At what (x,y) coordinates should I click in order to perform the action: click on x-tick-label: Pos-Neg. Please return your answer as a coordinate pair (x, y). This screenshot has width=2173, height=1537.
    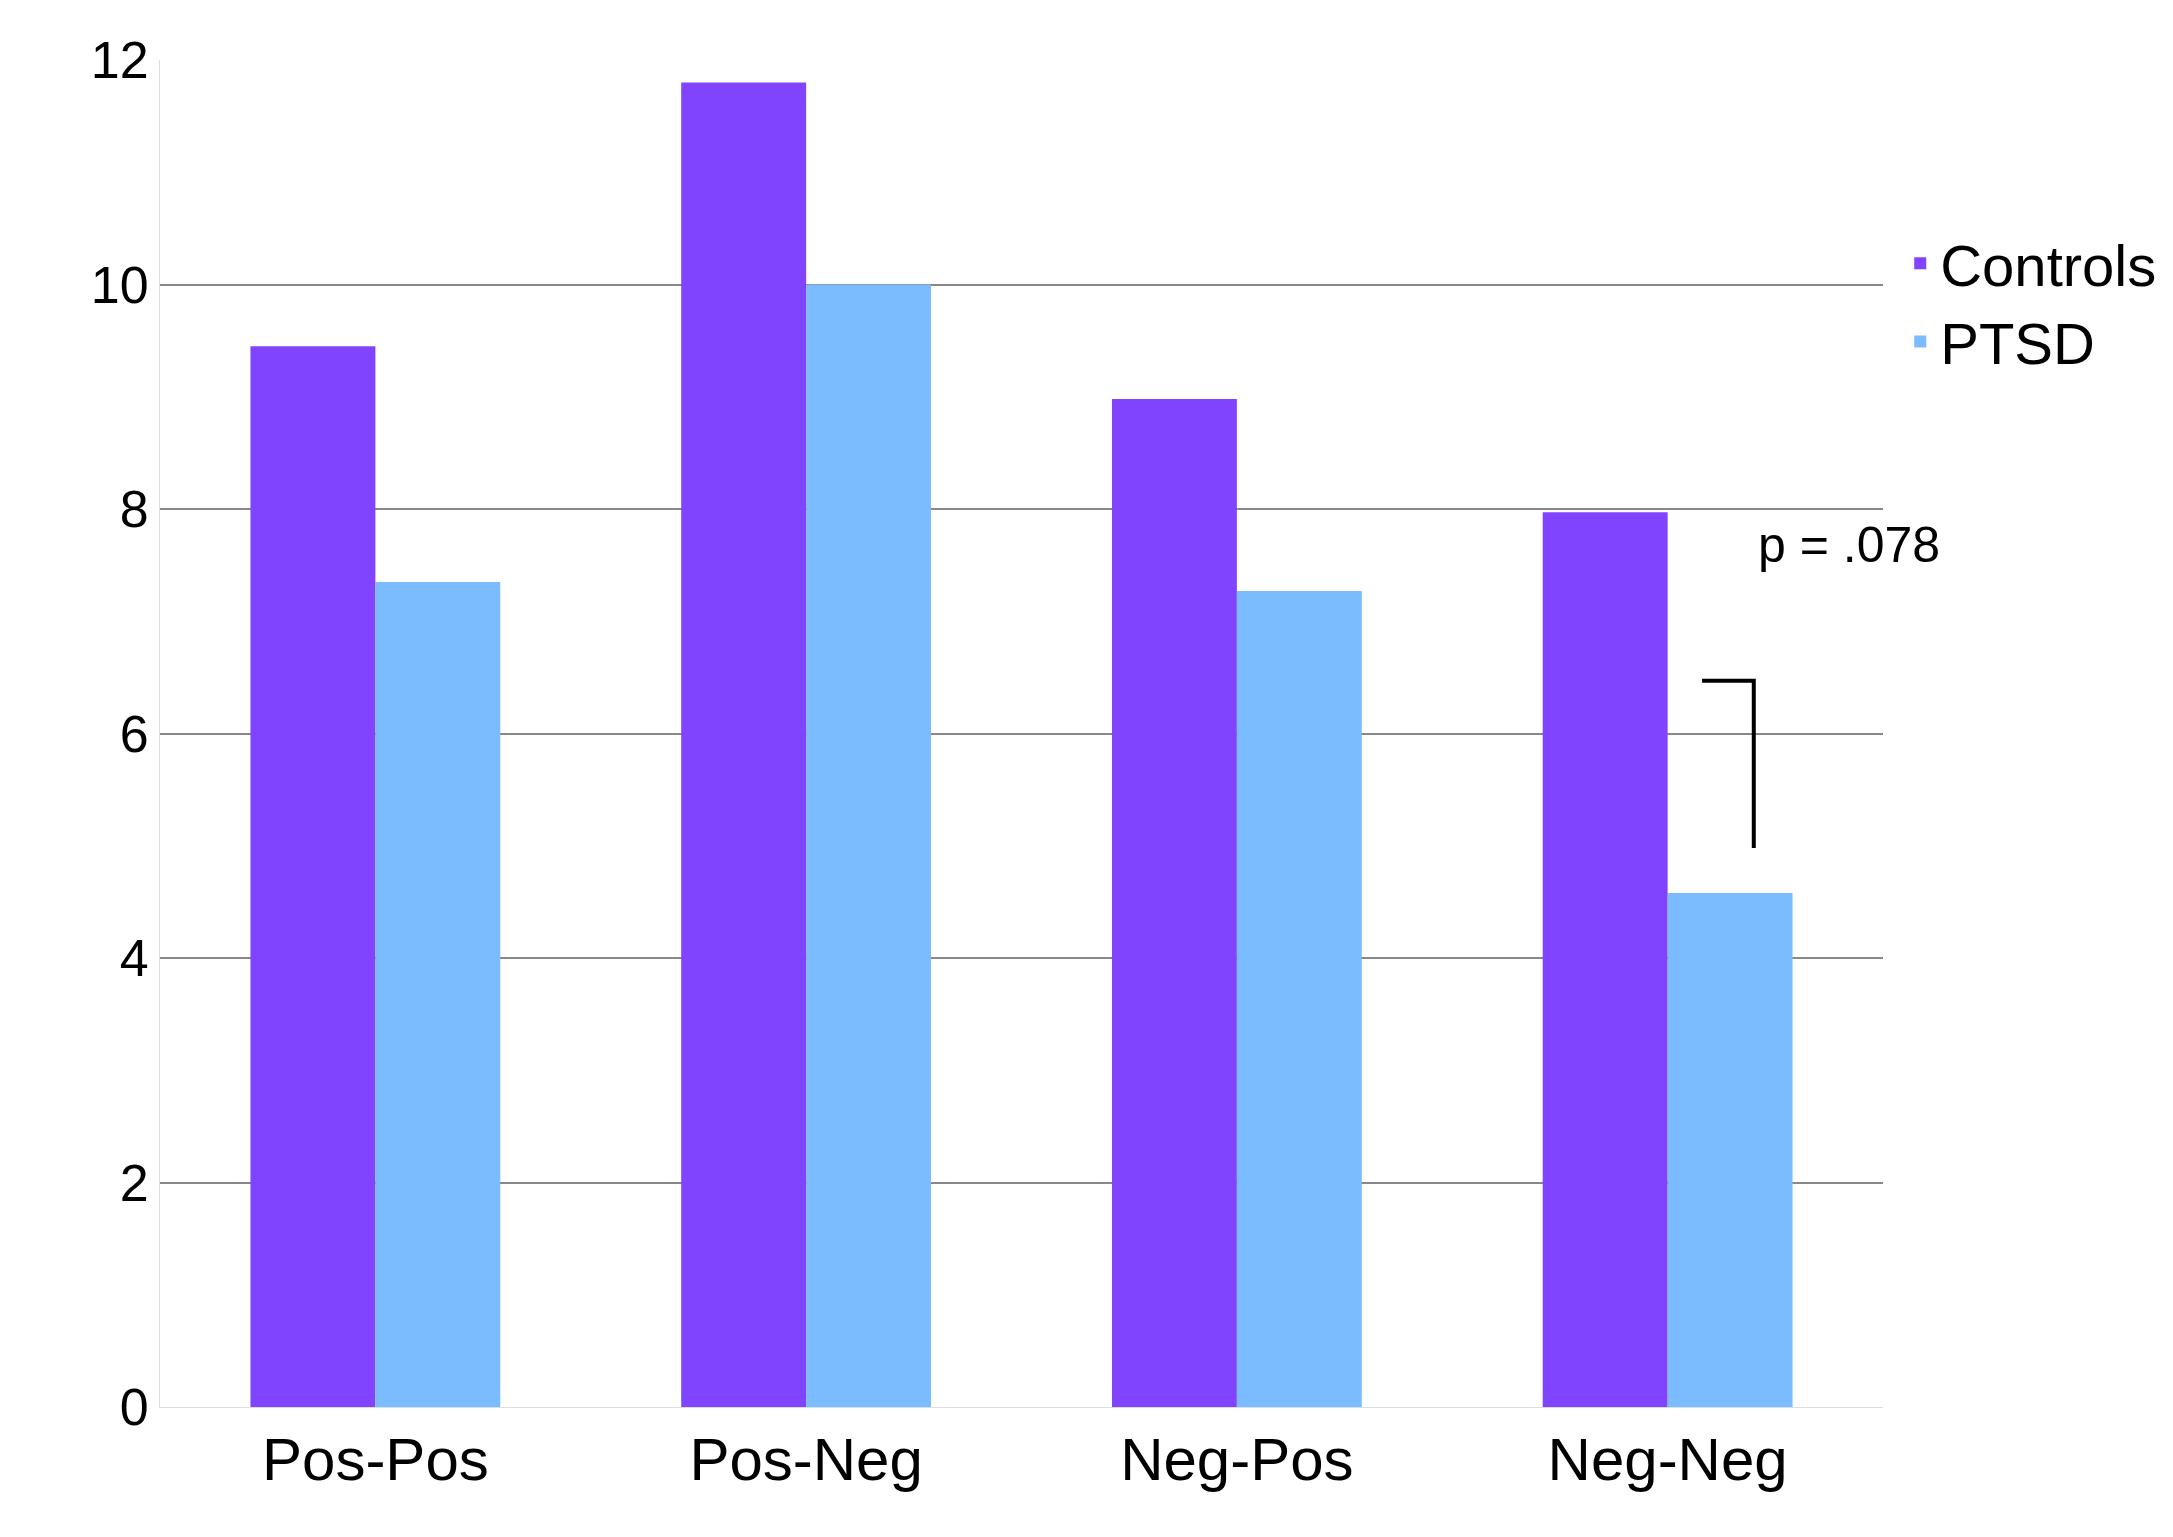
    Looking at the image, I should click on (806, 1459).